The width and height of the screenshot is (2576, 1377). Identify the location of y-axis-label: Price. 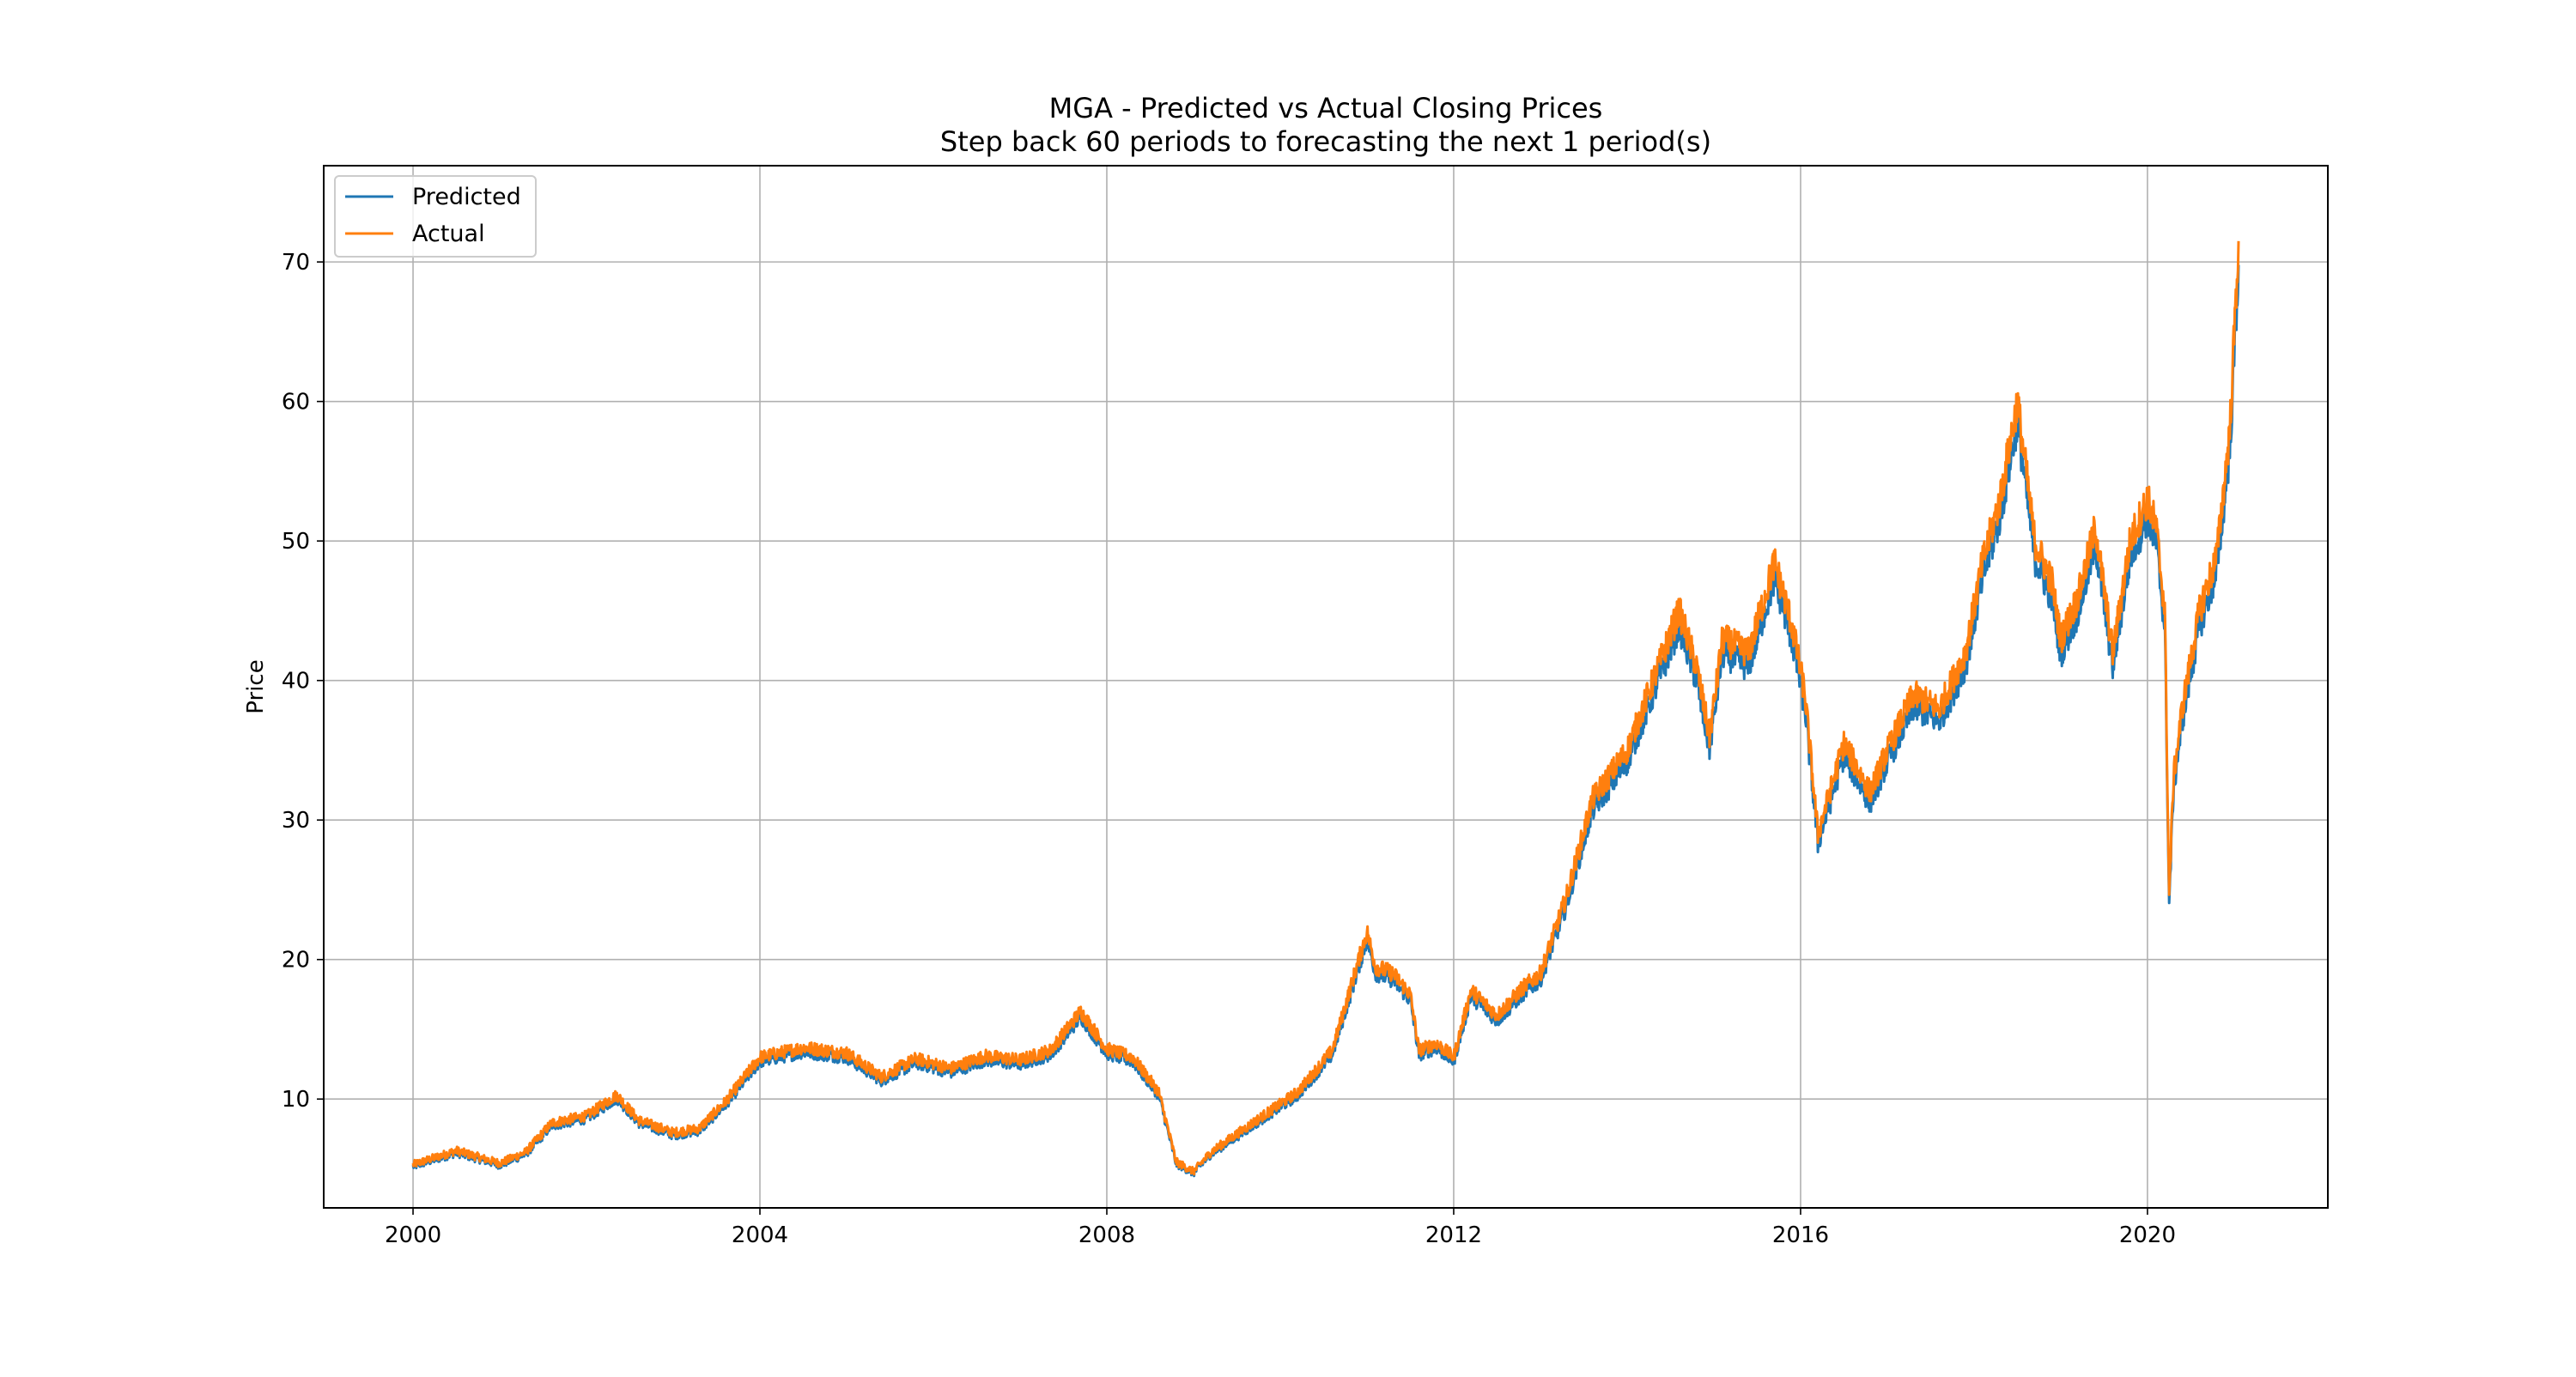
(256, 686).